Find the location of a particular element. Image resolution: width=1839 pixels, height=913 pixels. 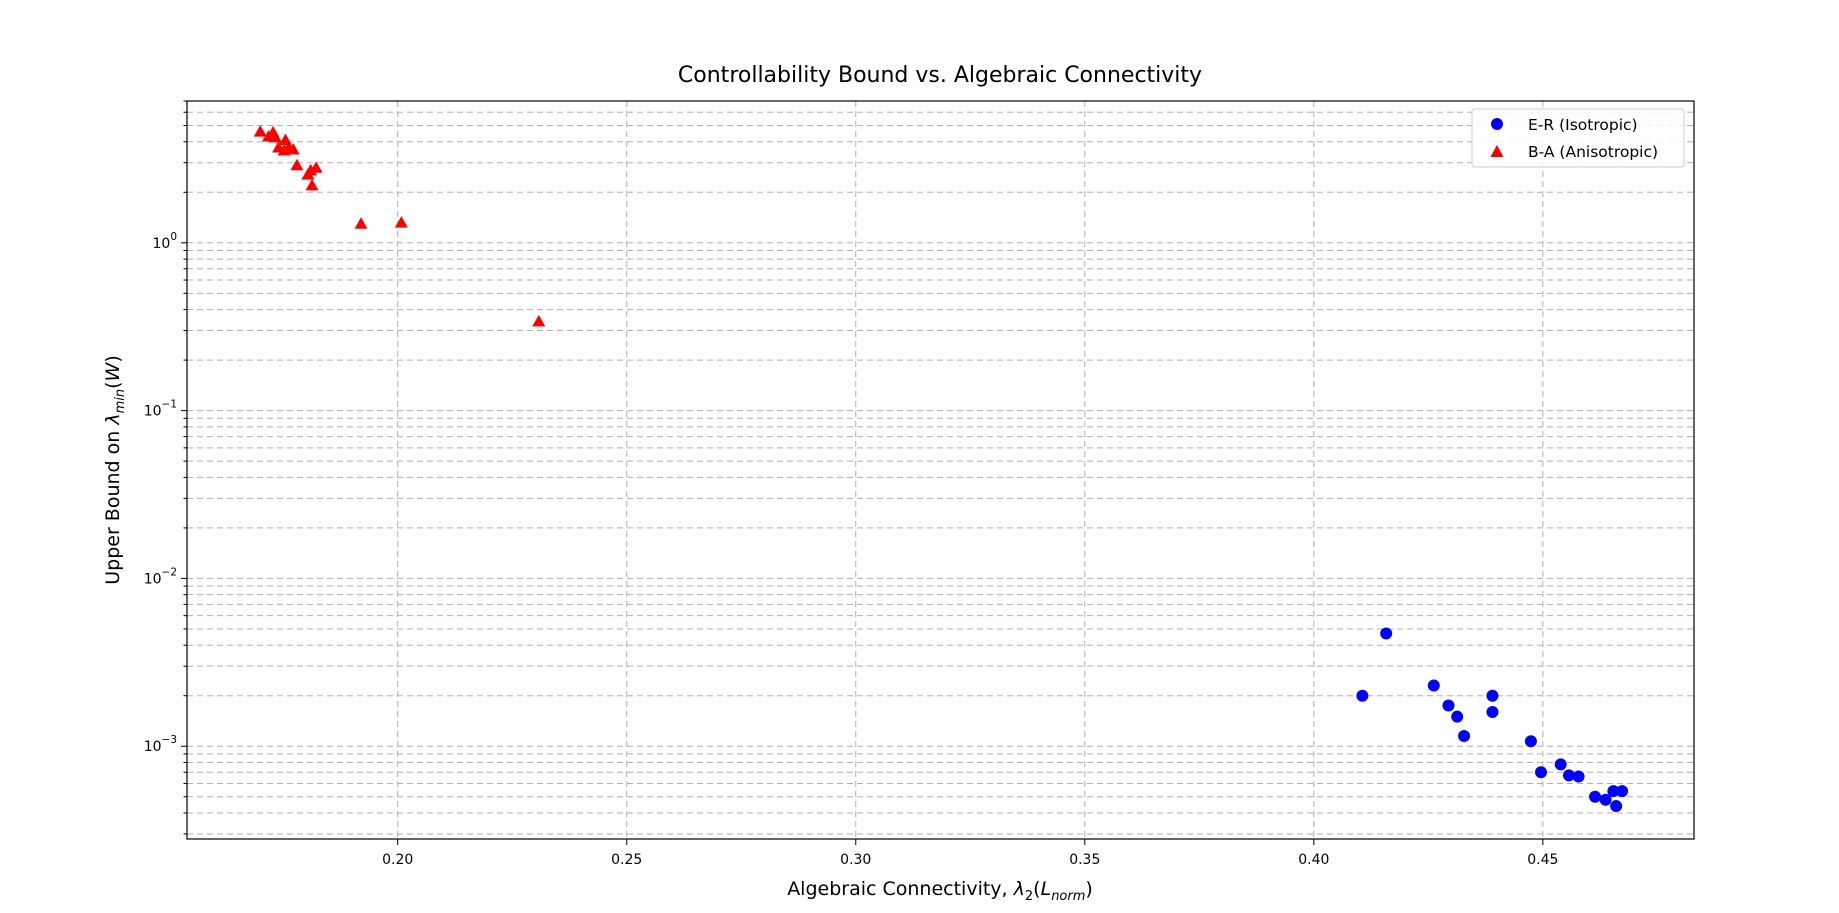

x-tick-label: 0.40 is located at coordinates (1313, 860).